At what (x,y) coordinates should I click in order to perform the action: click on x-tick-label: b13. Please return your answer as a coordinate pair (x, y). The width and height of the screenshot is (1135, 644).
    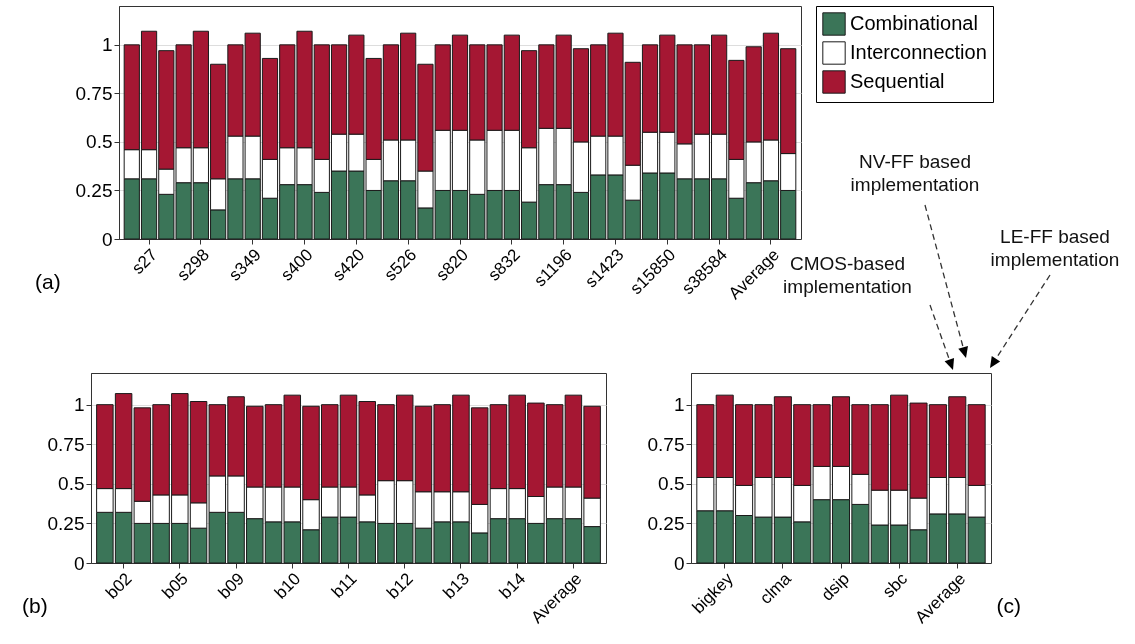
    Looking at the image, I should click on (456, 586).